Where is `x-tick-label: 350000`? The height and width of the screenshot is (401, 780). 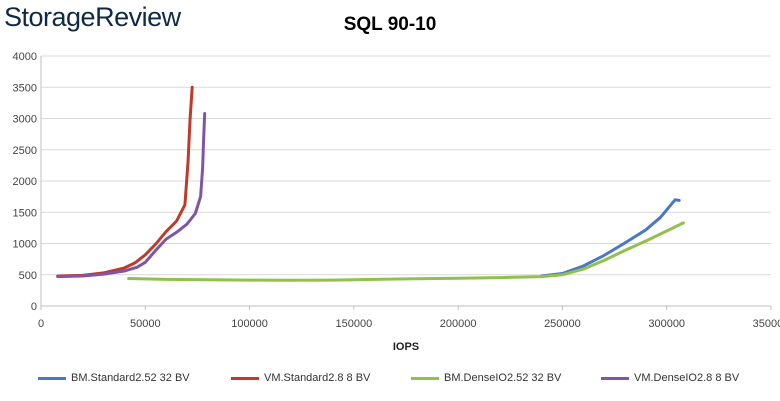
x-tick-label: 350000 is located at coordinates (766, 324).